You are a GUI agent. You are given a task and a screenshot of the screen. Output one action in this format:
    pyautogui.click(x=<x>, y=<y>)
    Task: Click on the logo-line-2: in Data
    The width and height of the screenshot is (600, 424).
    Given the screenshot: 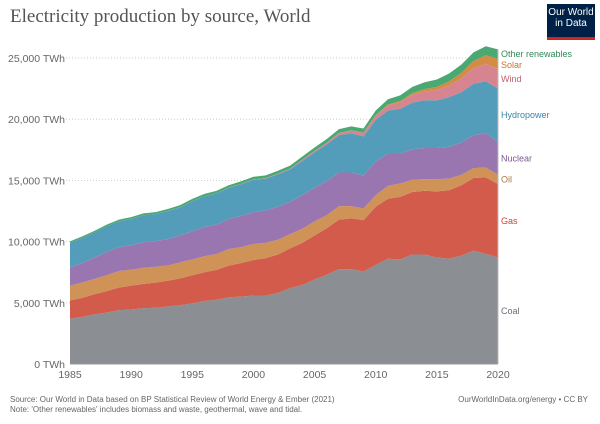 What is the action you would take?
    pyautogui.click(x=571, y=23)
    